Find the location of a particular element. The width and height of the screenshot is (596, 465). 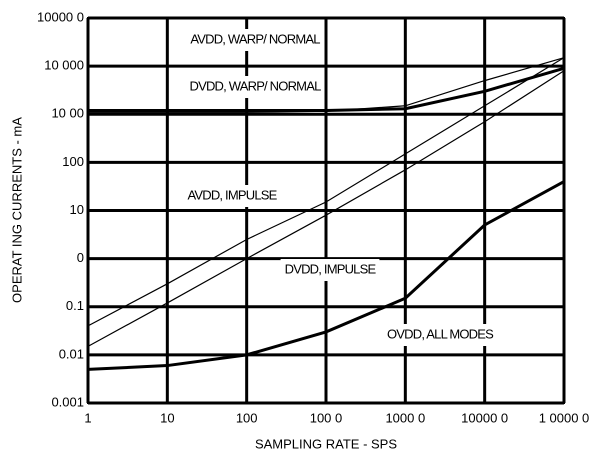

x-axis-label: SAMPLING RATE - SPS is located at coordinates (326, 443).